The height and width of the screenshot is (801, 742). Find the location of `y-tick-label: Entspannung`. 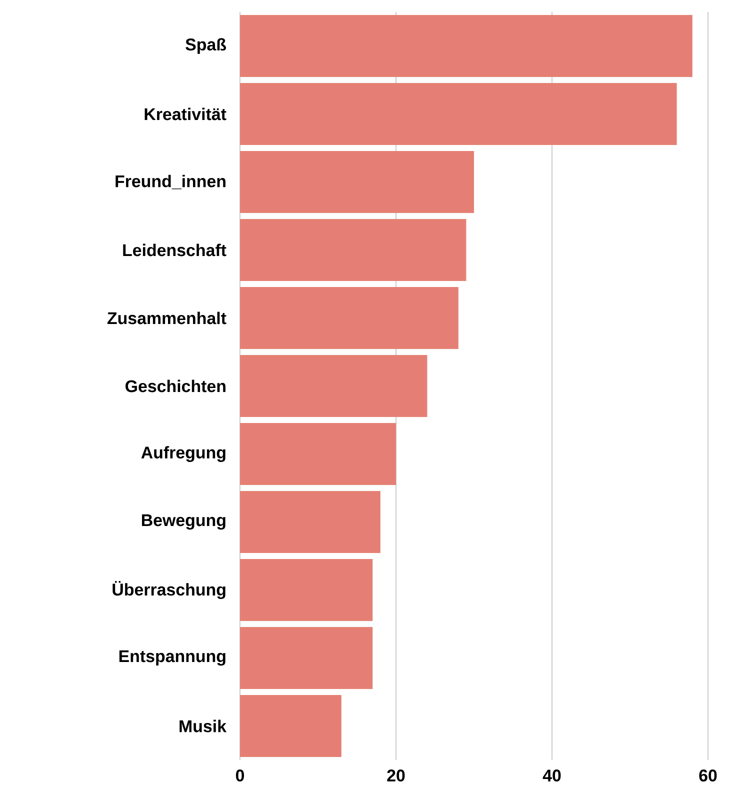

y-tick-label: Entspannung is located at coordinates (172, 658).